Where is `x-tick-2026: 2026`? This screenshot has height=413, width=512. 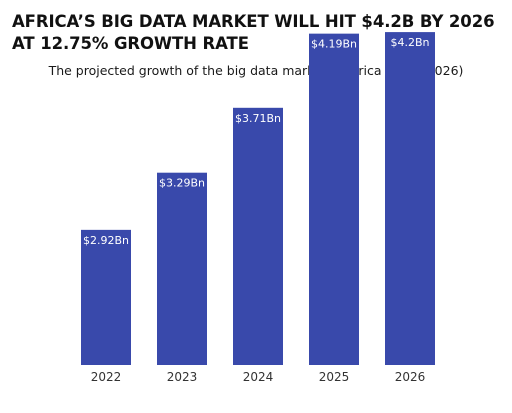
x-tick-2026: 2026 is located at coordinates (410, 377).